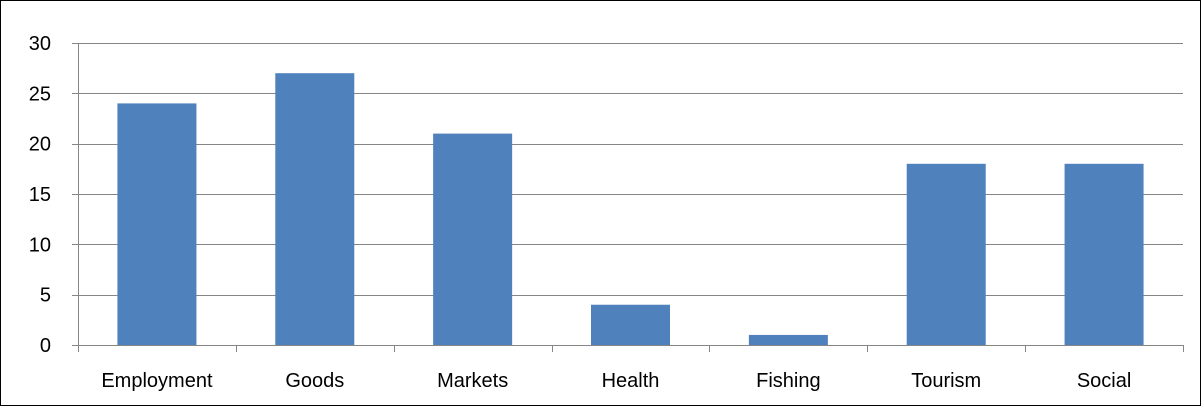 This screenshot has height=406, width=1201. I want to click on bar-health, so click(630, 324).